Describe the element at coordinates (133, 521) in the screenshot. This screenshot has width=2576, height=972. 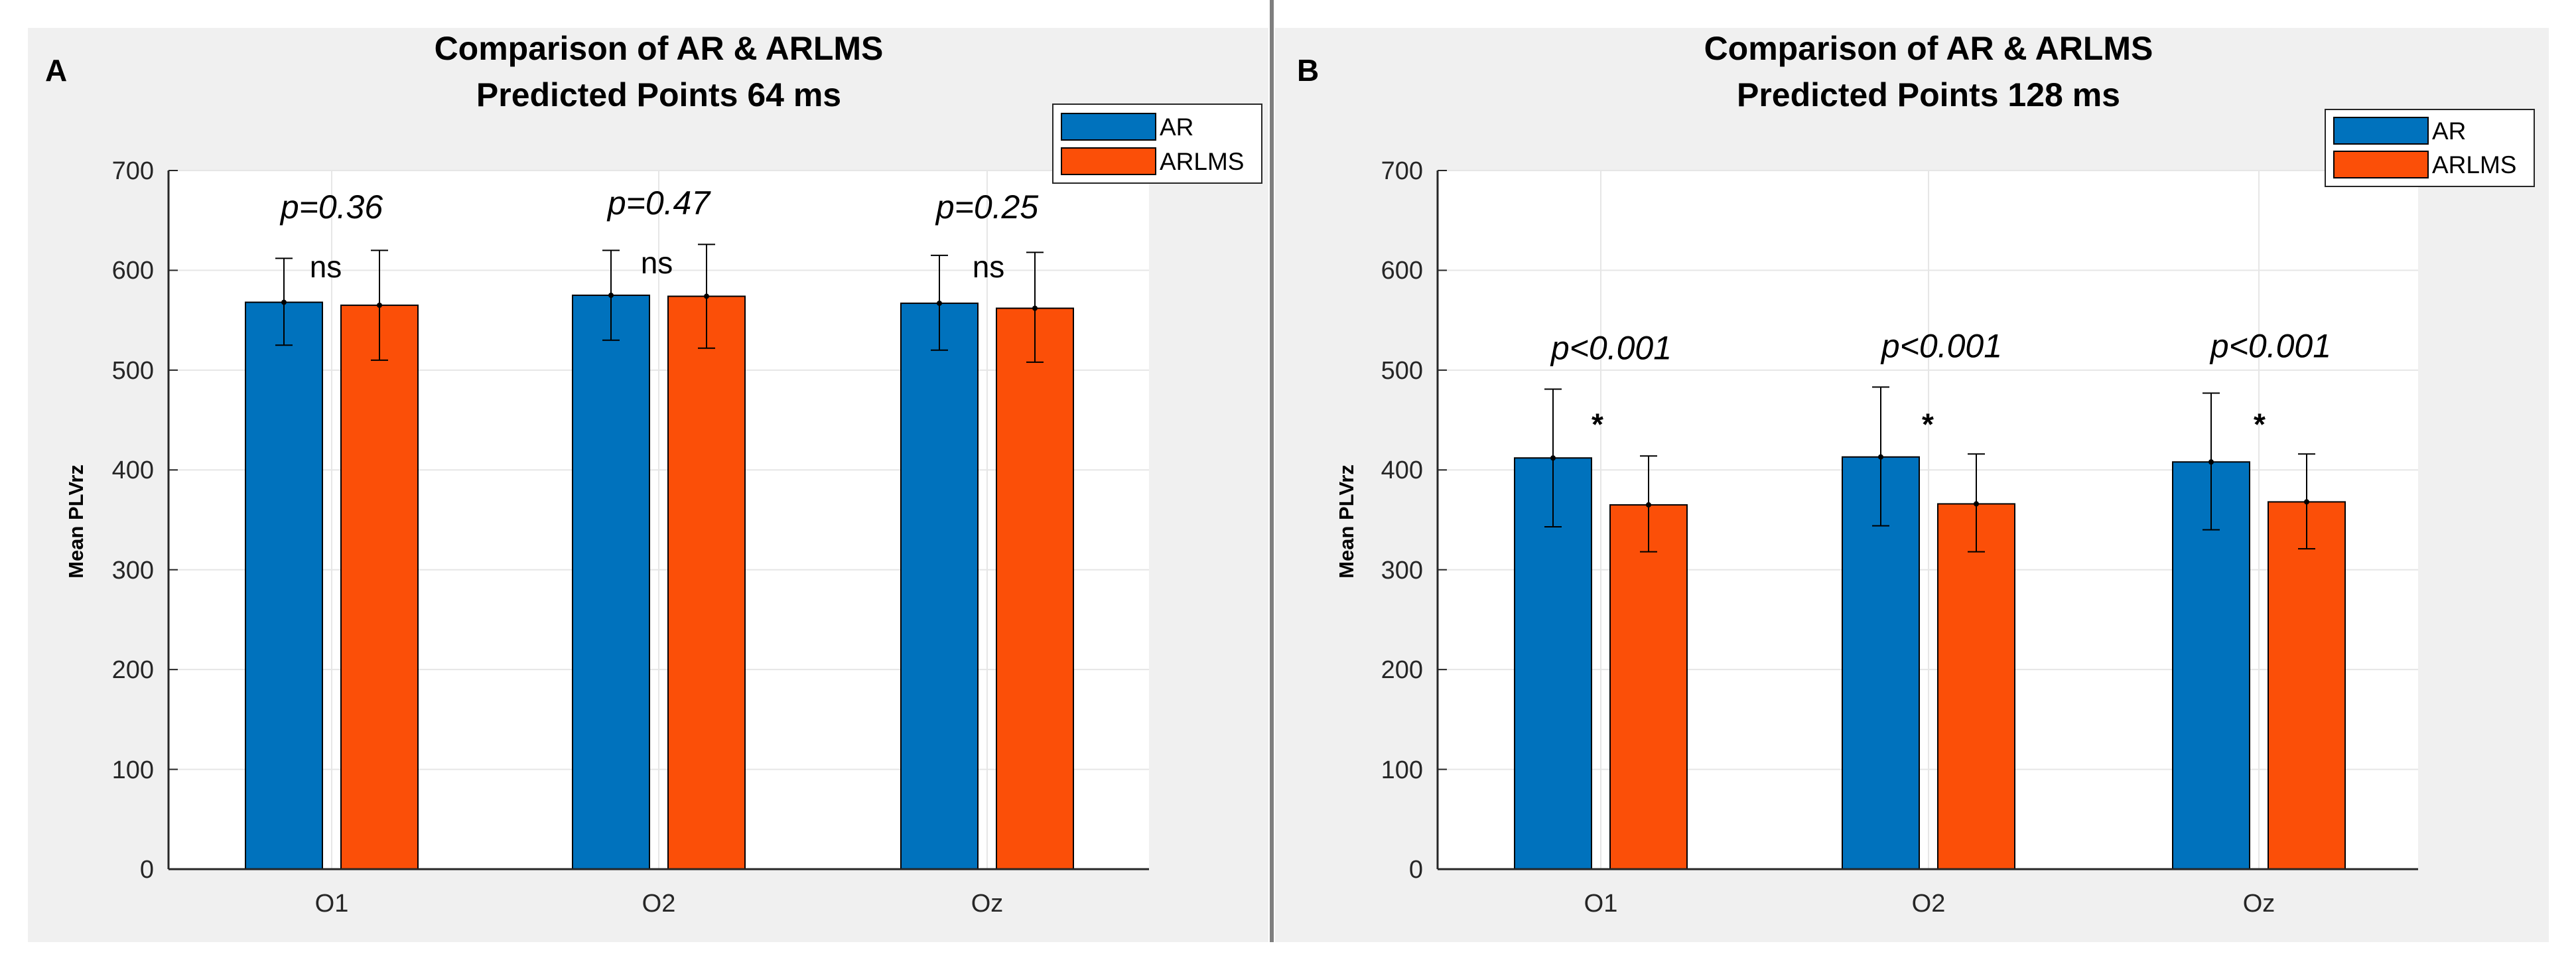
I see `panel-a-y-ticks: 0 100 200 300 400 500 600 700` at that location.